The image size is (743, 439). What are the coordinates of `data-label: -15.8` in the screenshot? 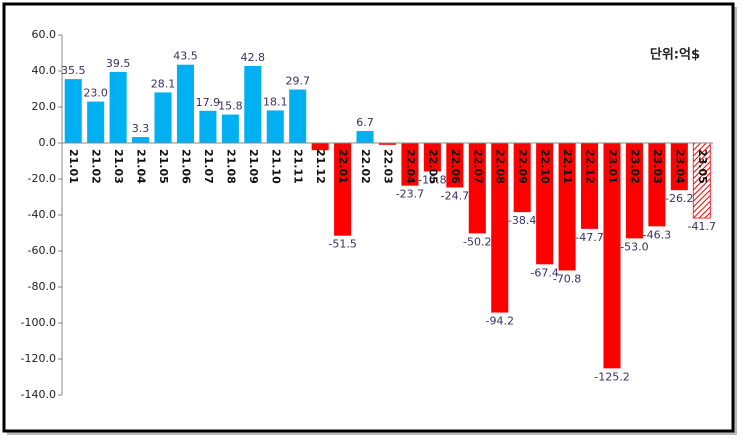 It's located at (432, 179).